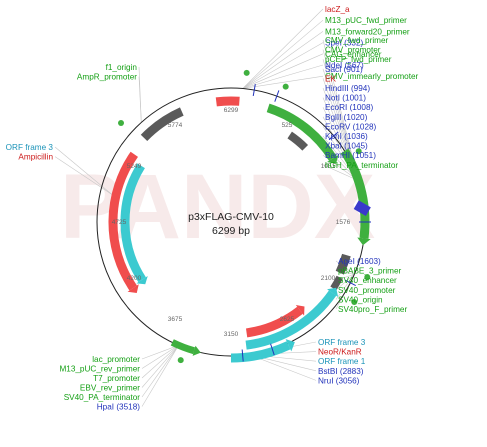 Image resolution: width=487 pixels, height=447 pixels. What do you see at coordinates (367, 31) in the screenshot?
I see `feature-label: M13_forward20_primer` at bounding box center [367, 31].